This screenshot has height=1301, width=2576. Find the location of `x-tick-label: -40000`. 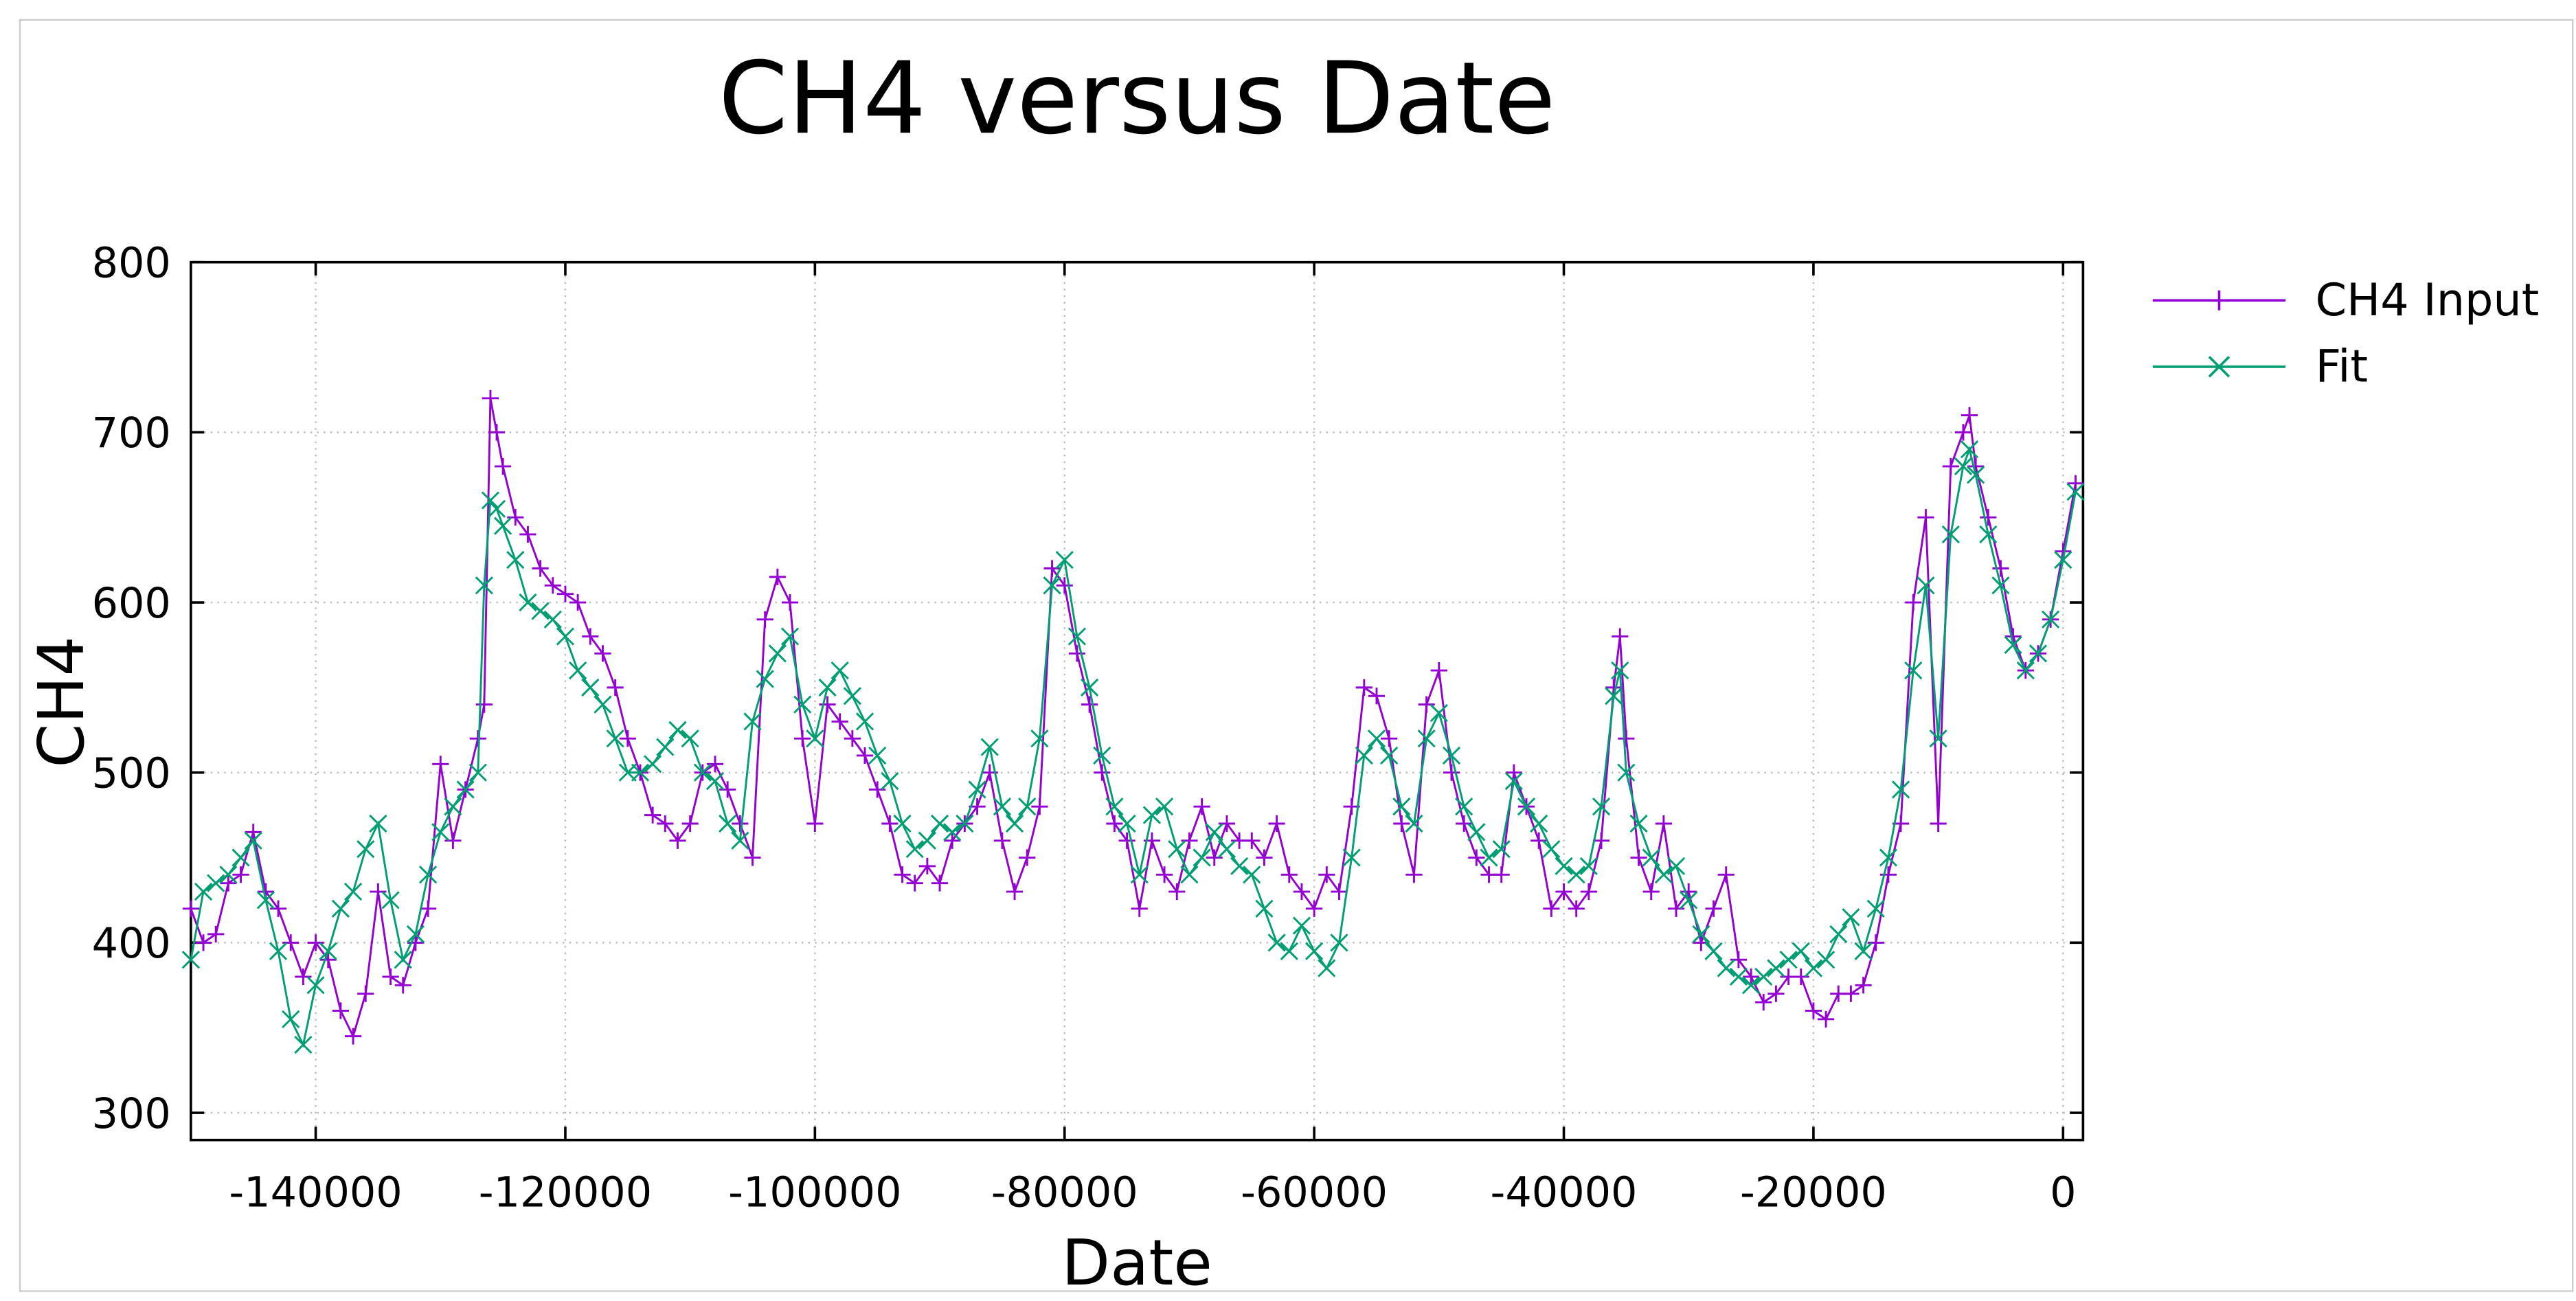

x-tick-label: -40000 is located at coordinates (1564, 1192).